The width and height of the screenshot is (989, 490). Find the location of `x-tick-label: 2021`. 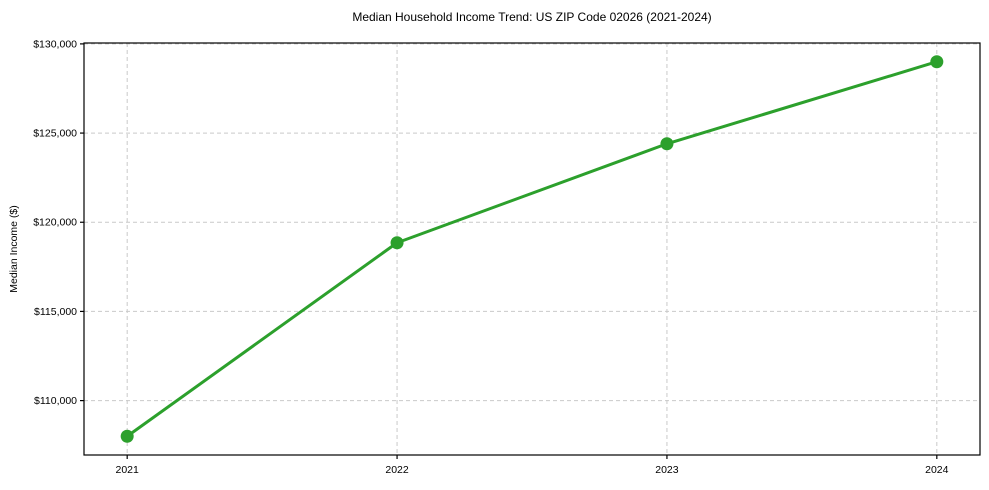

x-tick-label: 2021 is located at coordinates (128, 470).